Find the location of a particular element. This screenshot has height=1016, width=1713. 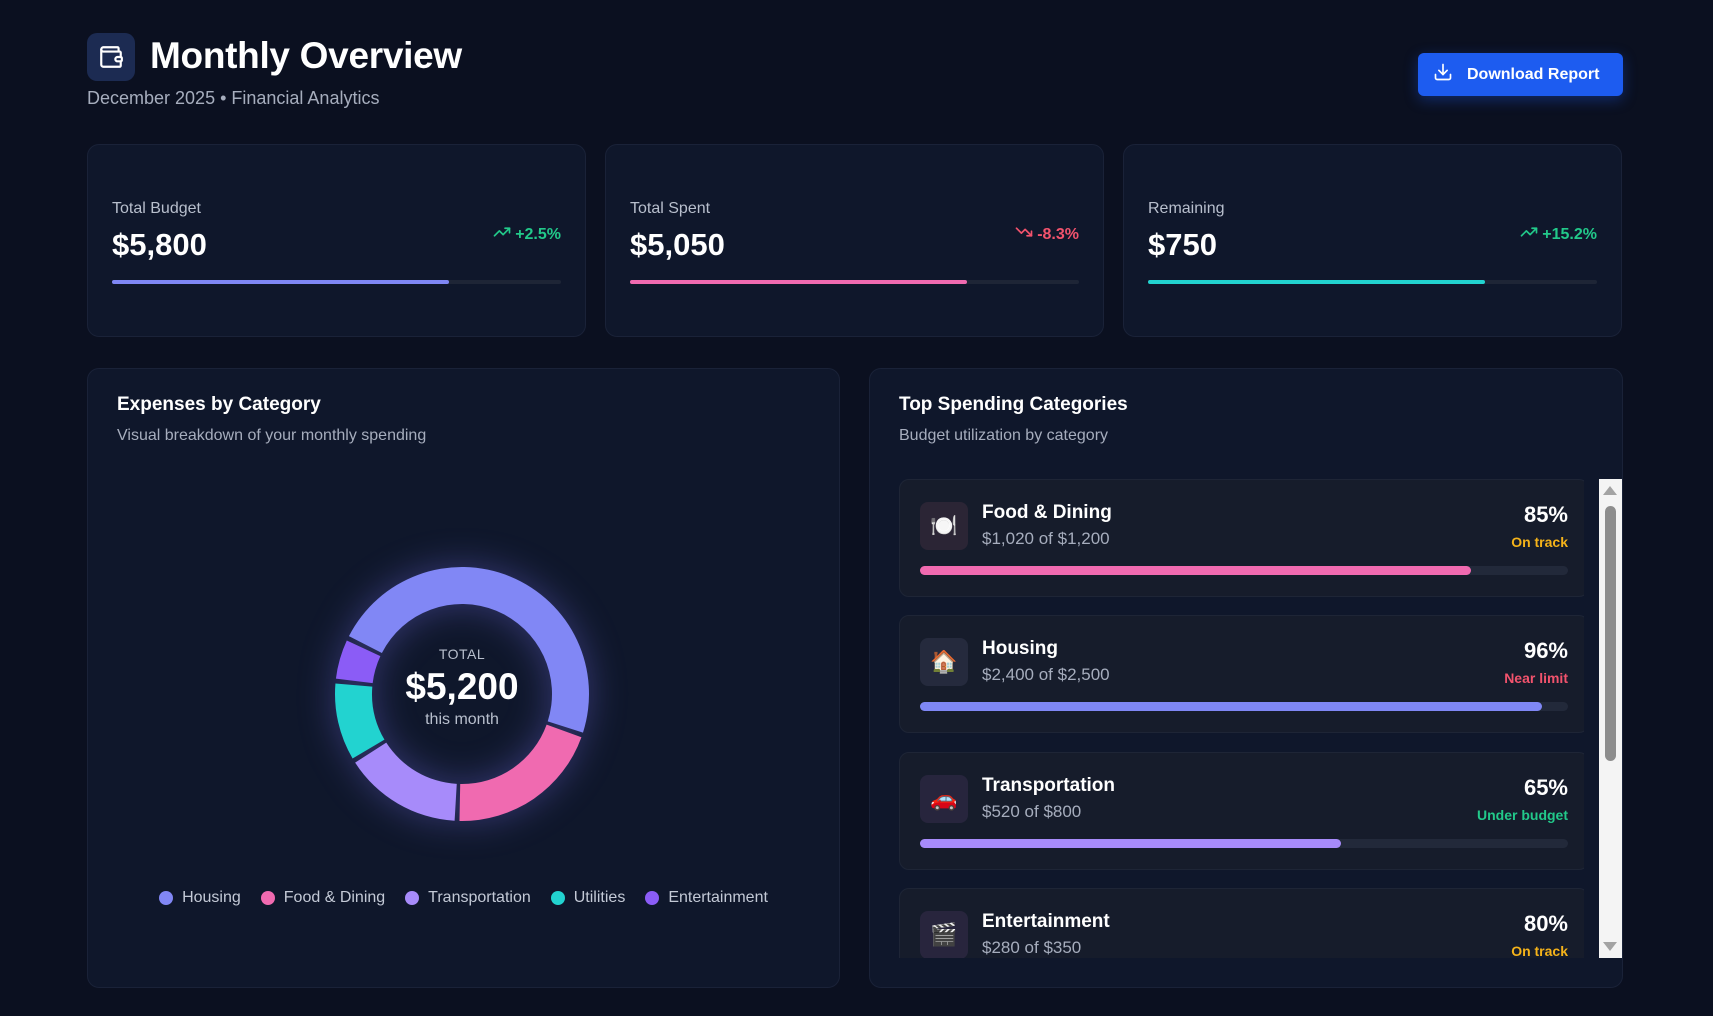

legend-item-utilities: Utilities is located at coordinates (588, 898).